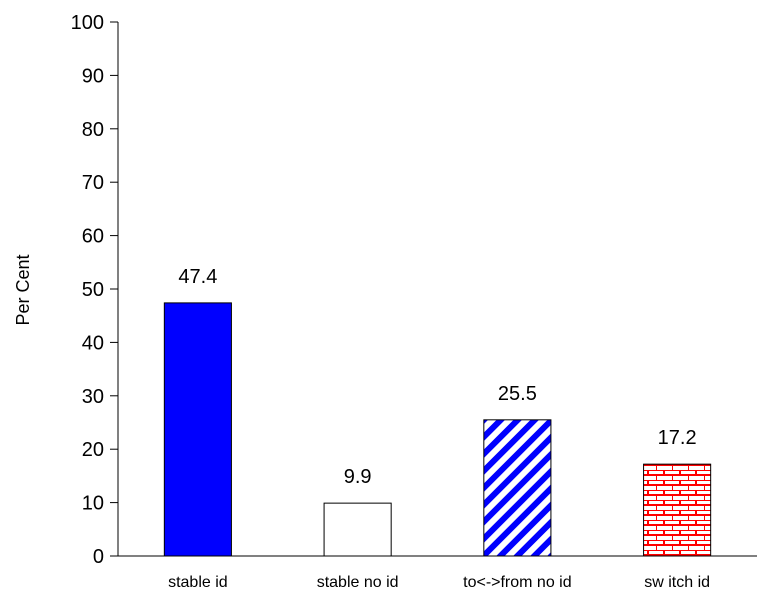 This screenshot has height=597, width=759. I want to click on y-axis-title: Per Cent, so click(23, 289).